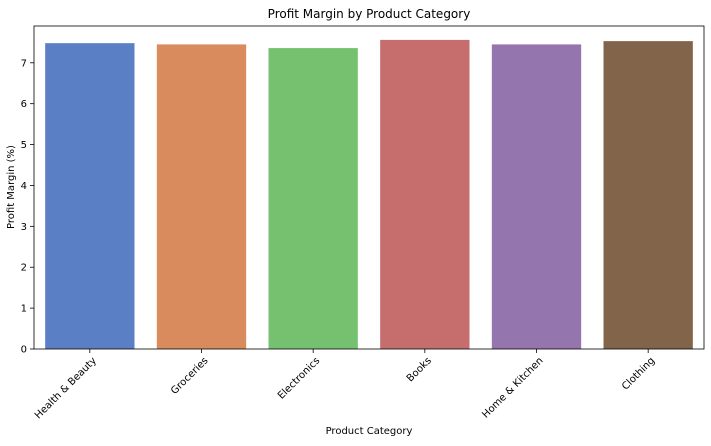  Describe the element at coordinates (638, 373) in the screenshot. I see `x-tick-label: Clothing` at that location.